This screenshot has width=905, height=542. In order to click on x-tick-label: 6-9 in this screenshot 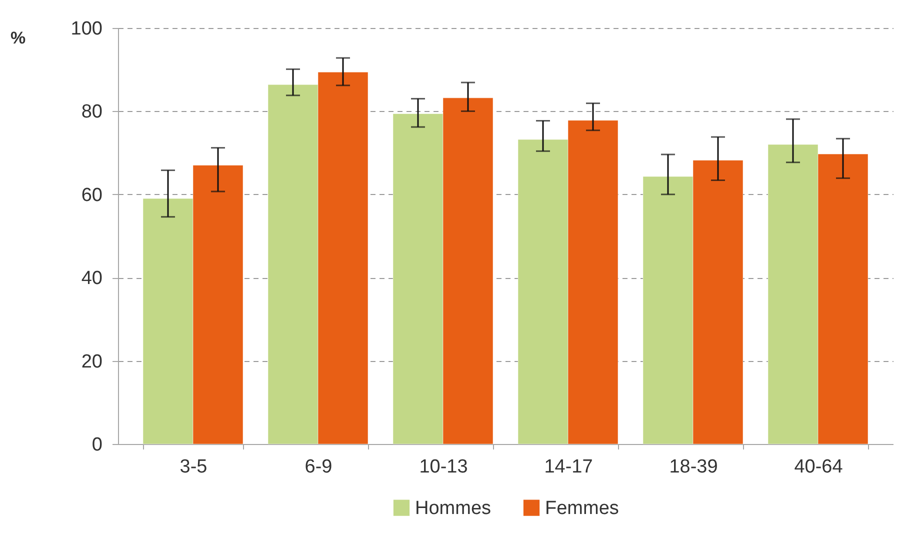, I will do `click(318, 467)`.